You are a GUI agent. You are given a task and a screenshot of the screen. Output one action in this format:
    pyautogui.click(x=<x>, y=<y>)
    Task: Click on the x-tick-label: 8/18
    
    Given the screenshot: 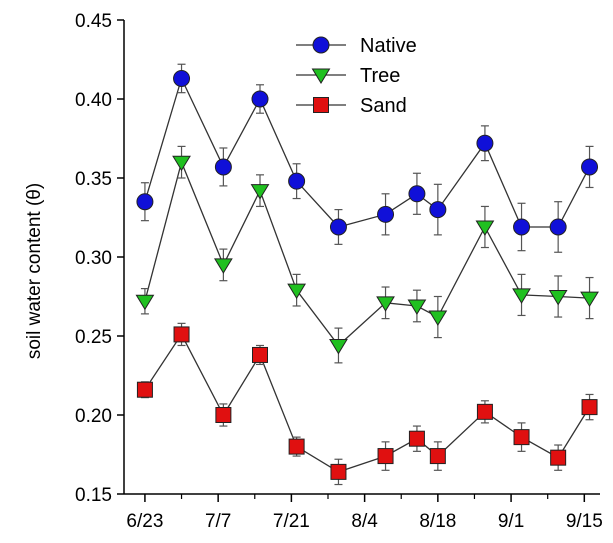 What is the action you would take?
    pyautogui.click(x=437, y=521)
    